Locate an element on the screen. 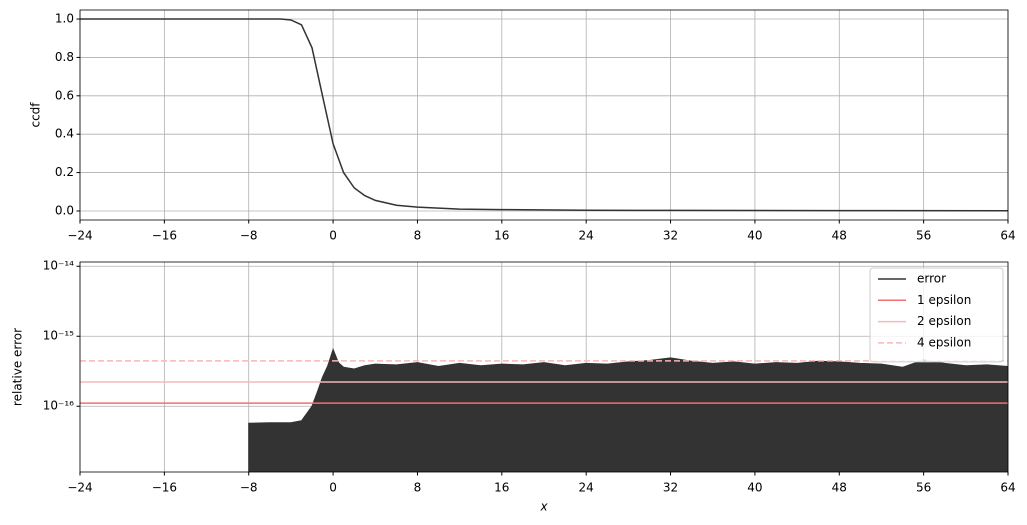 This screenshot has width=1027, height=525. y-tick-label: 0.2 is located at coordinates (64, 172).